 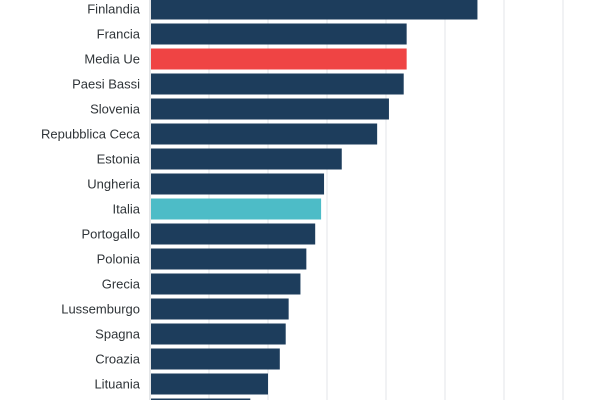 What do you see at coordinates (100, 309) in the screenshot?
I see `category-label-lussemburgo: Lussemburgo` at bounding box center [100, 309].